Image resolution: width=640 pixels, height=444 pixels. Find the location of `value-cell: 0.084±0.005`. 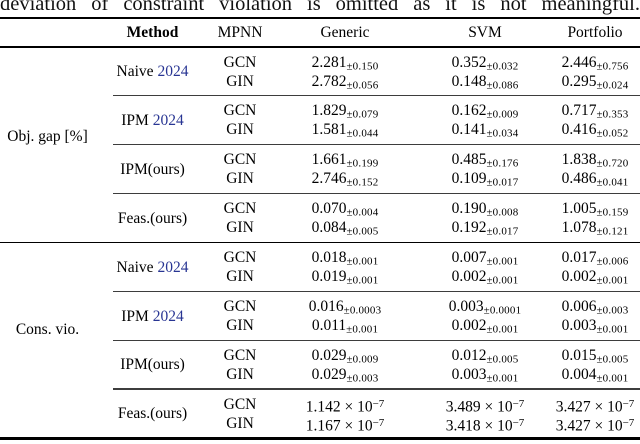

value-cell: 0.084±0.005 is located at coordinates (345, 228).